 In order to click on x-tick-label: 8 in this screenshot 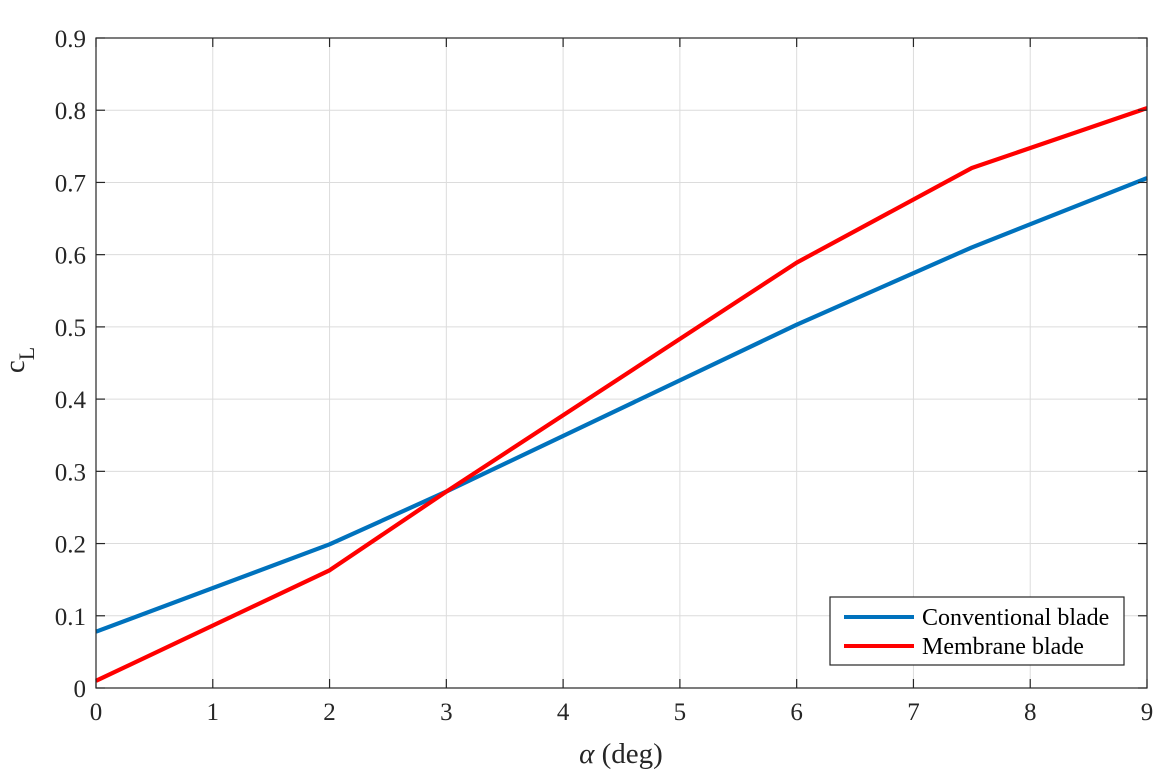, I will do `click(1030, 712)`.